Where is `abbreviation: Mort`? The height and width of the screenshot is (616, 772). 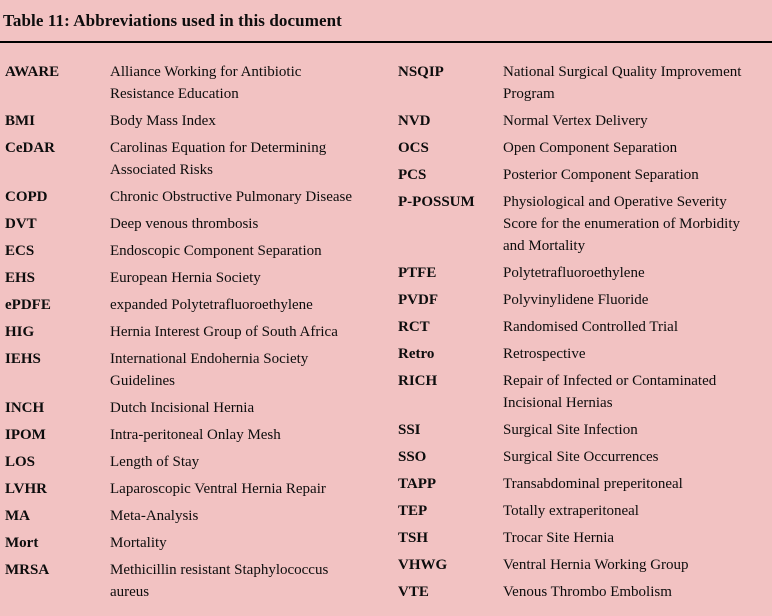 abbreviation: Mort is located at coordinates (22, 543).